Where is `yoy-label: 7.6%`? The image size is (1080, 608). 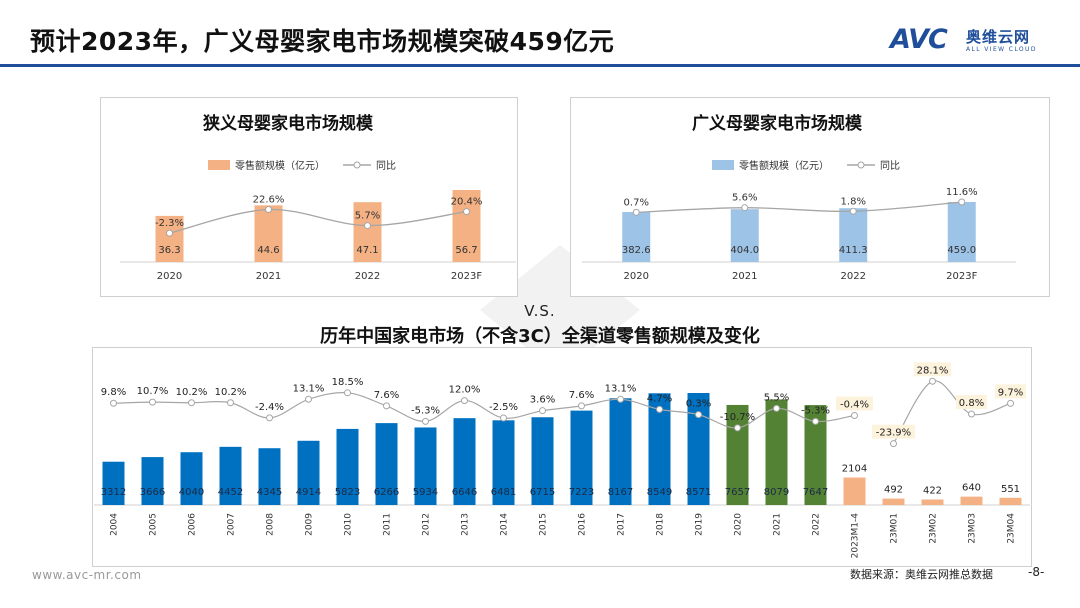
yoy-label: 7.6% is located at coordinates (386, 395).